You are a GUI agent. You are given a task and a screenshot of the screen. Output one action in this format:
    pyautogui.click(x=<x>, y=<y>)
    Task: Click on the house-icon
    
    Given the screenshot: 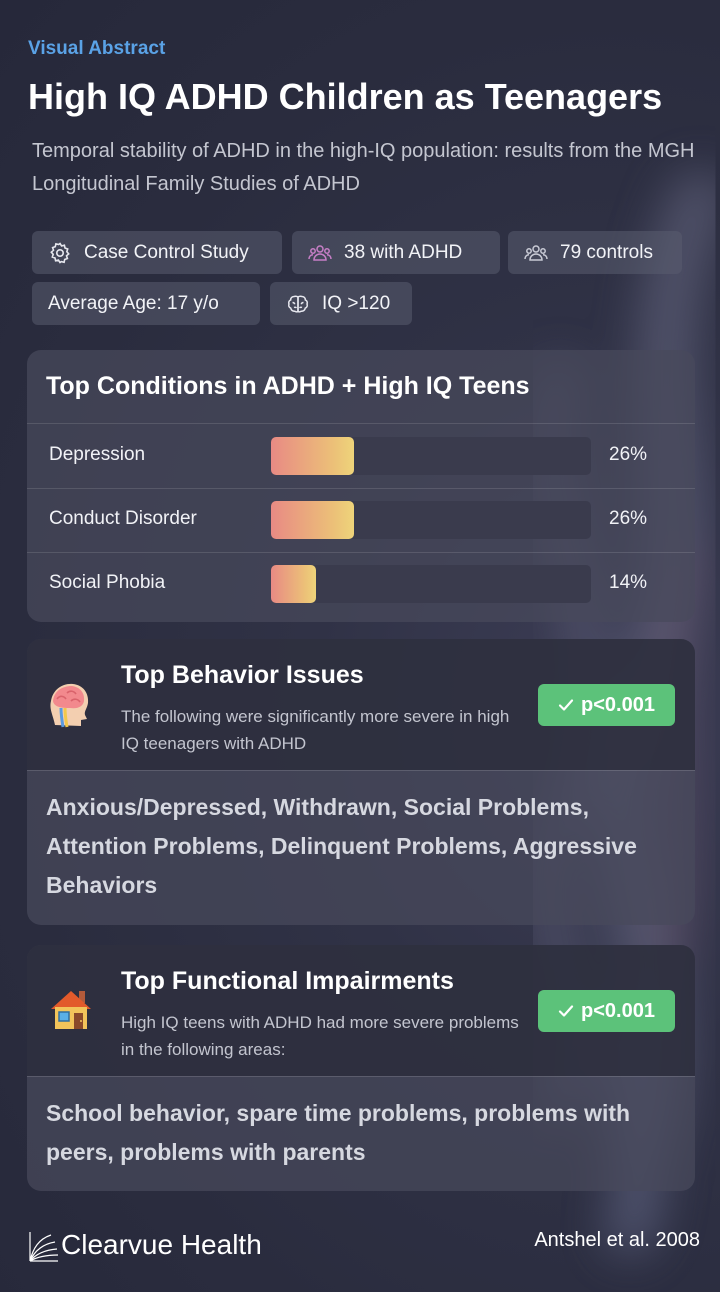 What is the action you would take?
    pyautogui.click(x=71, y=1014)
    